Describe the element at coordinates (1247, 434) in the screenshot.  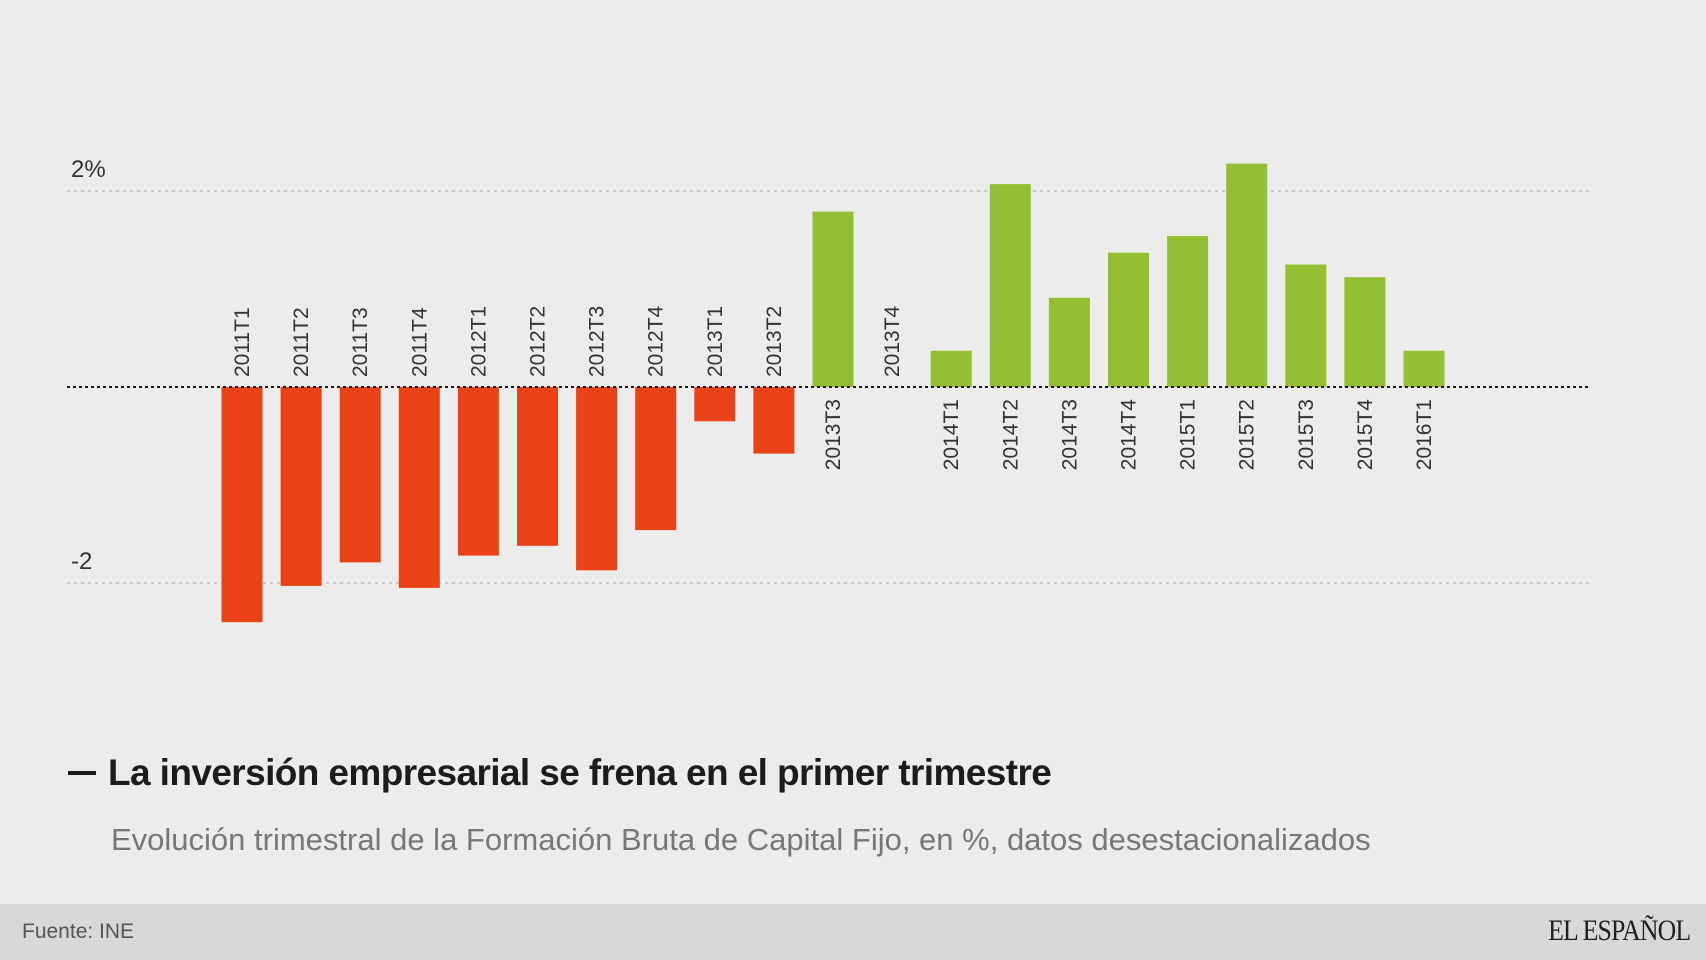
I see `x-tick-label: 2015T2` at that location.